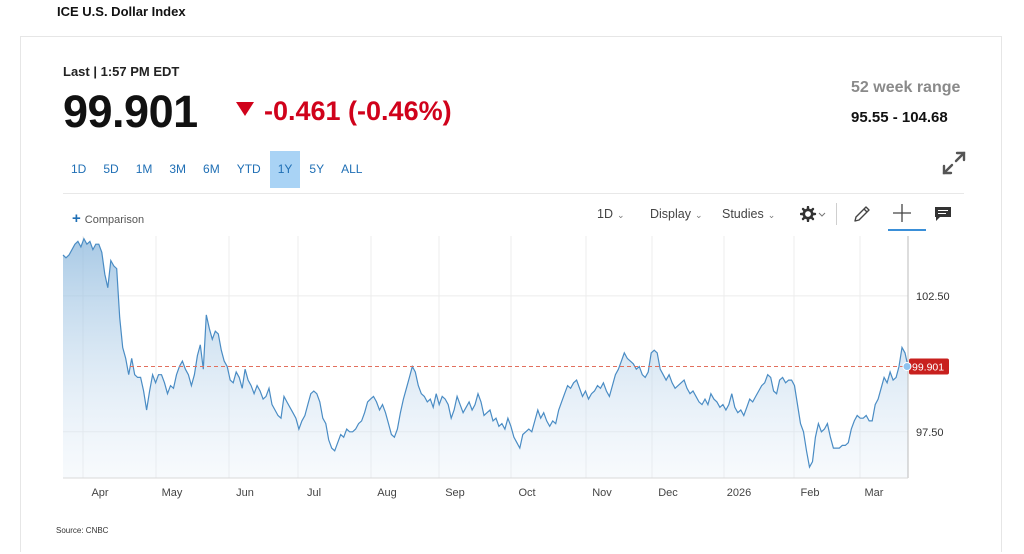 This screenshot has height=554, width=1024. Describe the element at coordinates (954, 163) in the screenshot. I see `expand-icon` at that location.